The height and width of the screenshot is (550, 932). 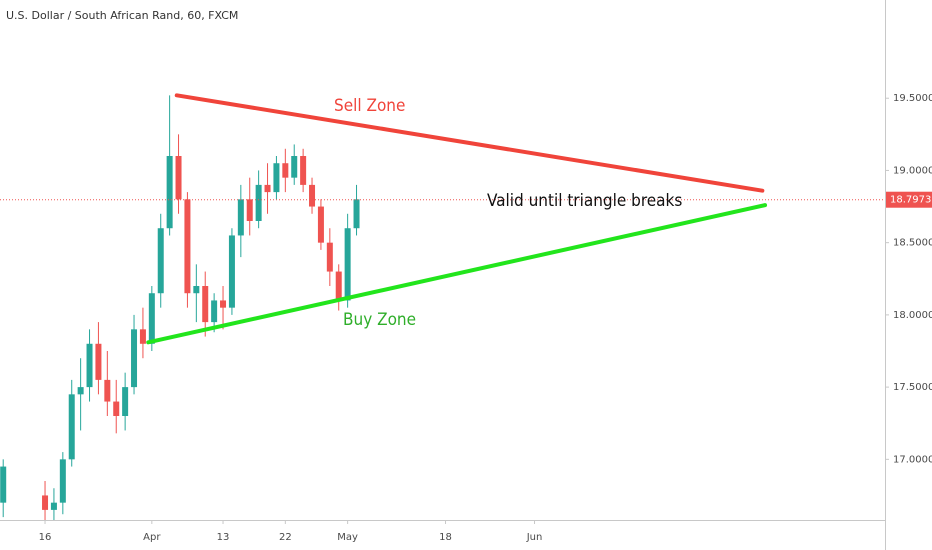 I want to click on x-tick-label: 22, so click(x=285, y=537).